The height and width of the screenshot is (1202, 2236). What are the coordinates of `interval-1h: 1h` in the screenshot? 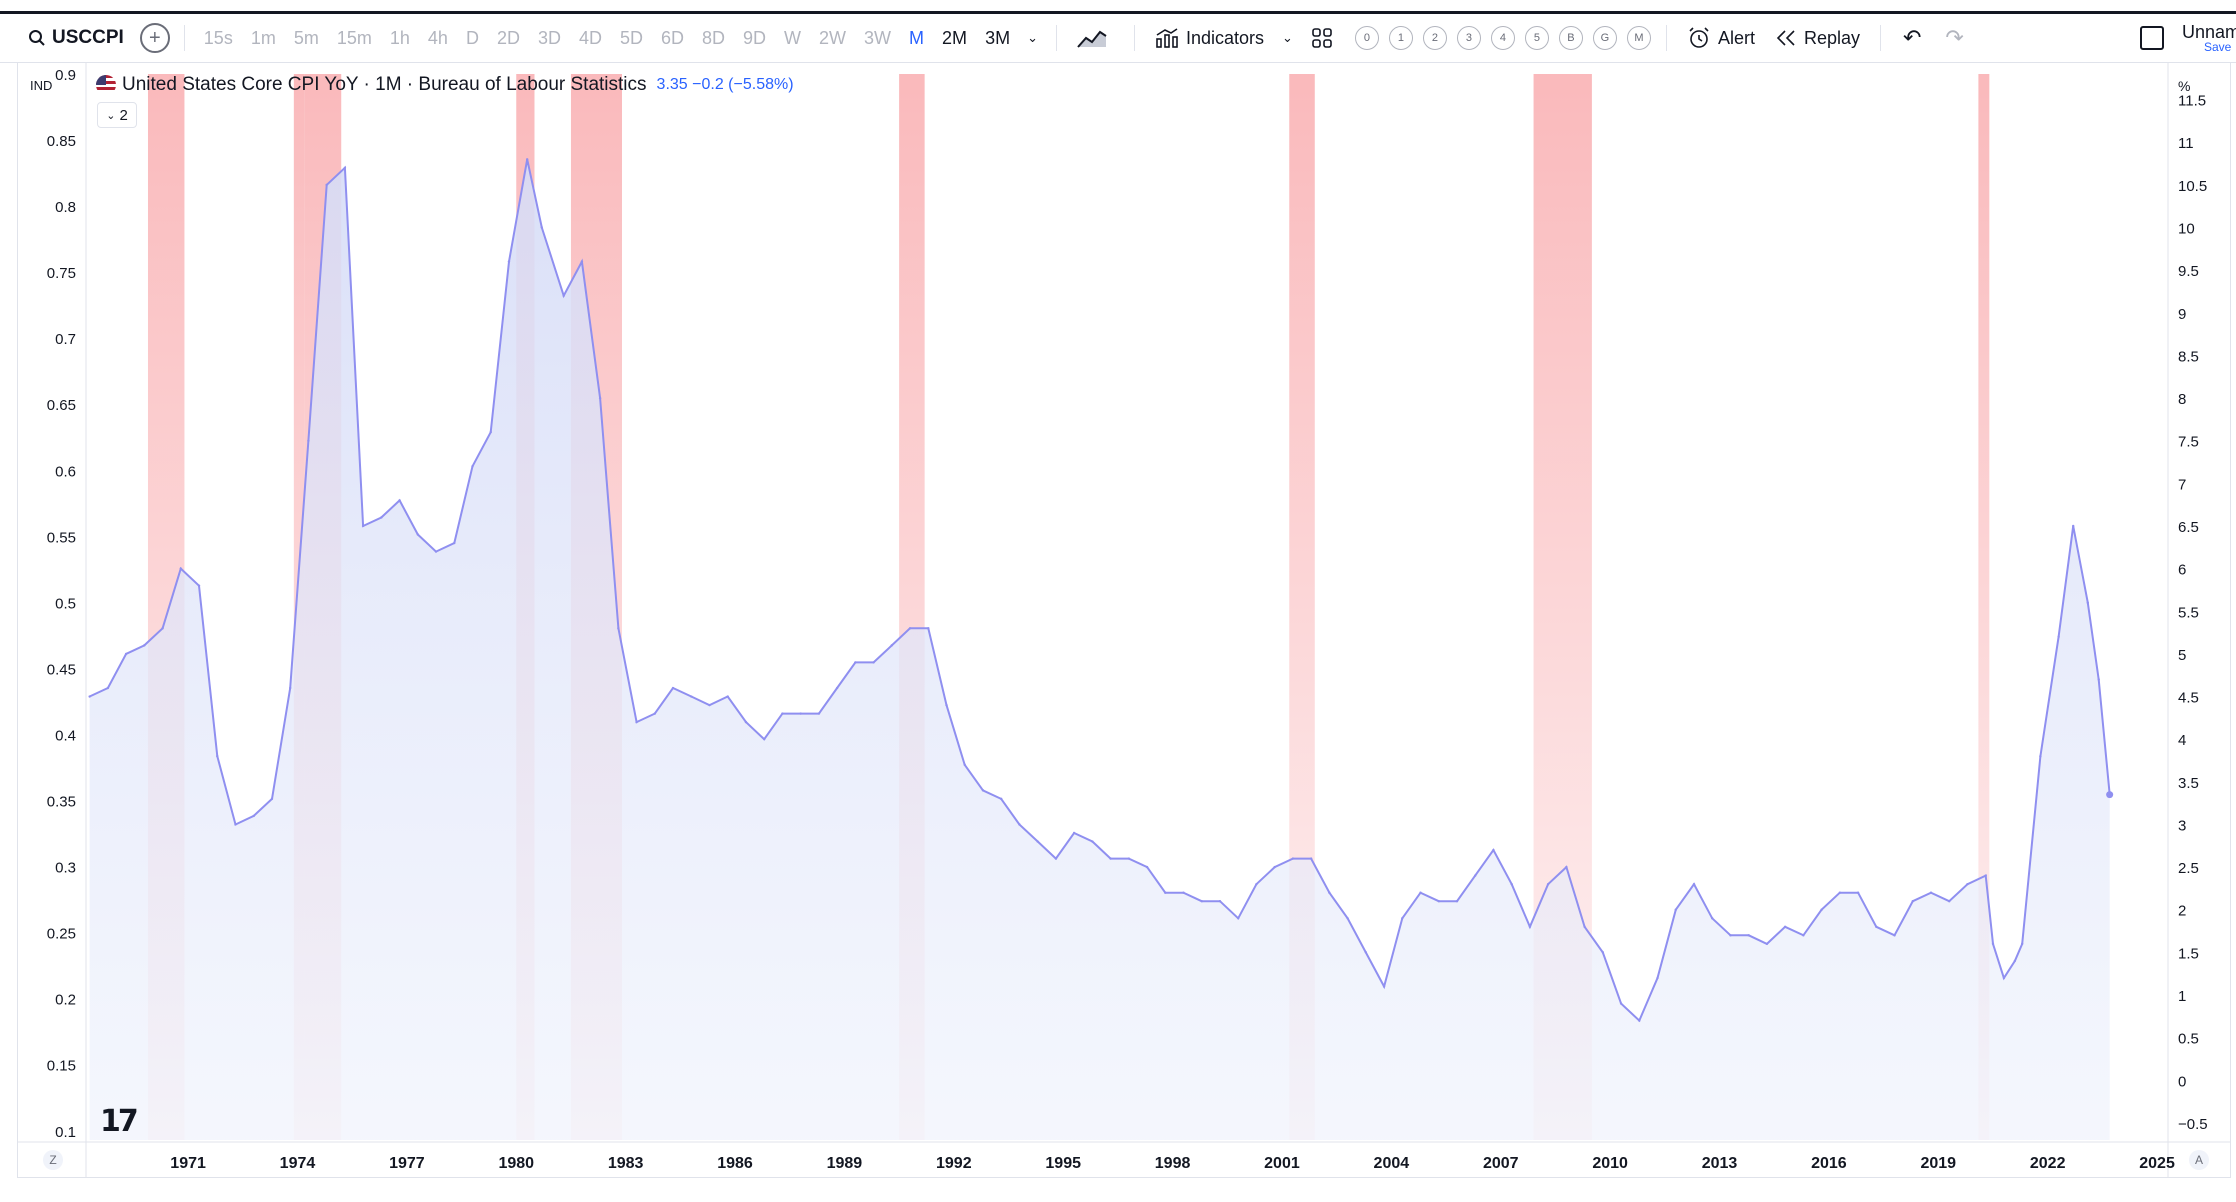 It's located at (399, 37).